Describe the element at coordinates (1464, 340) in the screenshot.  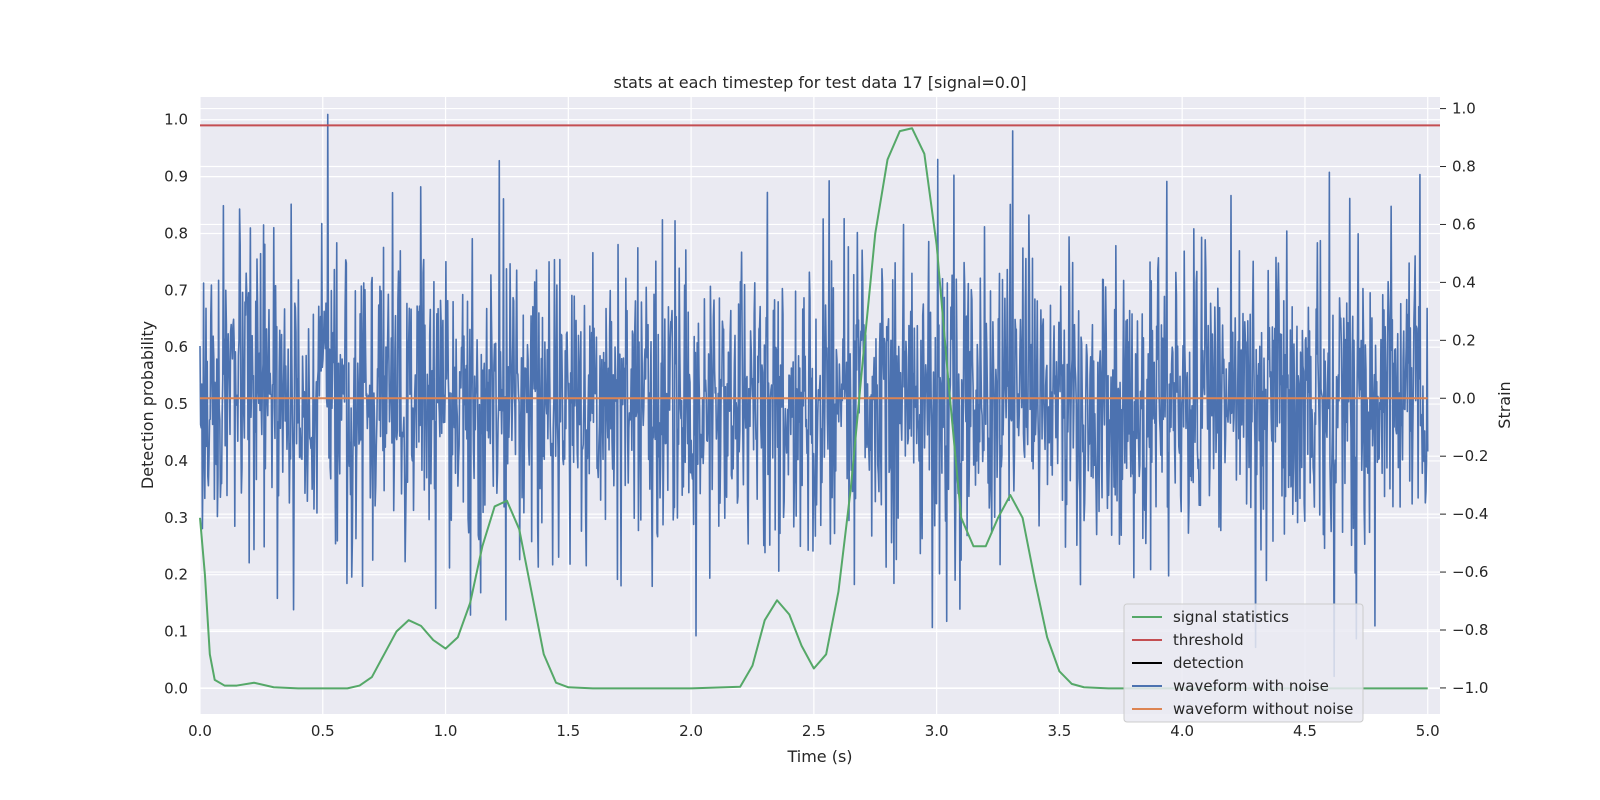
I see `y2-tick-label: 0.2` at that location.